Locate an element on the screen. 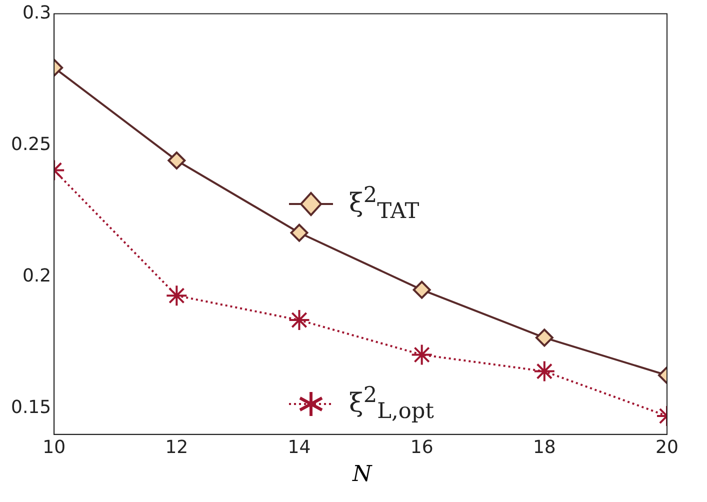  x-tick-label: 16 is located at coordinates (422, 447).